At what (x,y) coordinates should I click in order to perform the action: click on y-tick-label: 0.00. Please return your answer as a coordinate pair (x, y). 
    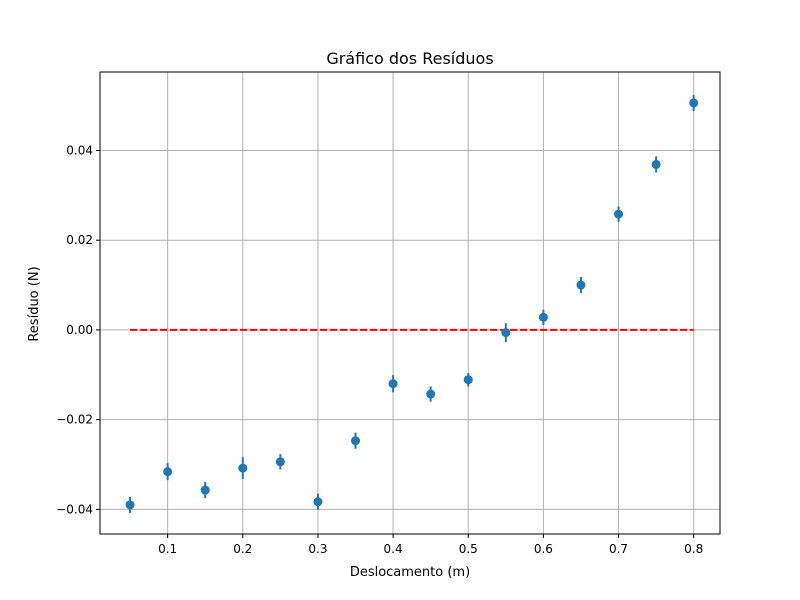
    Looking at the image, I should click on (79, 330).